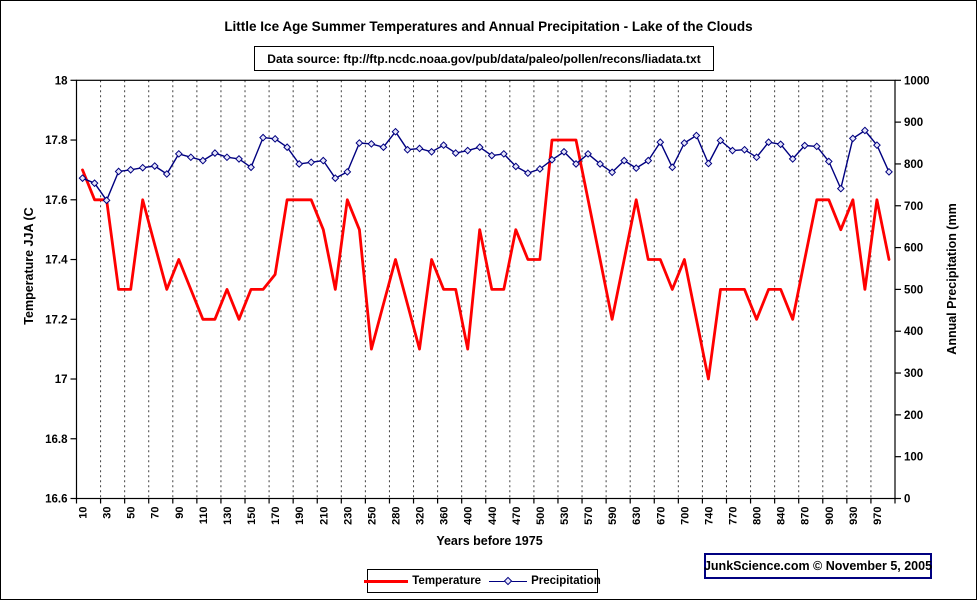 The height and width of the screenshot is (600, 977). What do you see at coordinates (878, 516) in the screenshot?
I see `x-tick-label: 970` at bounding box center [878, 516].